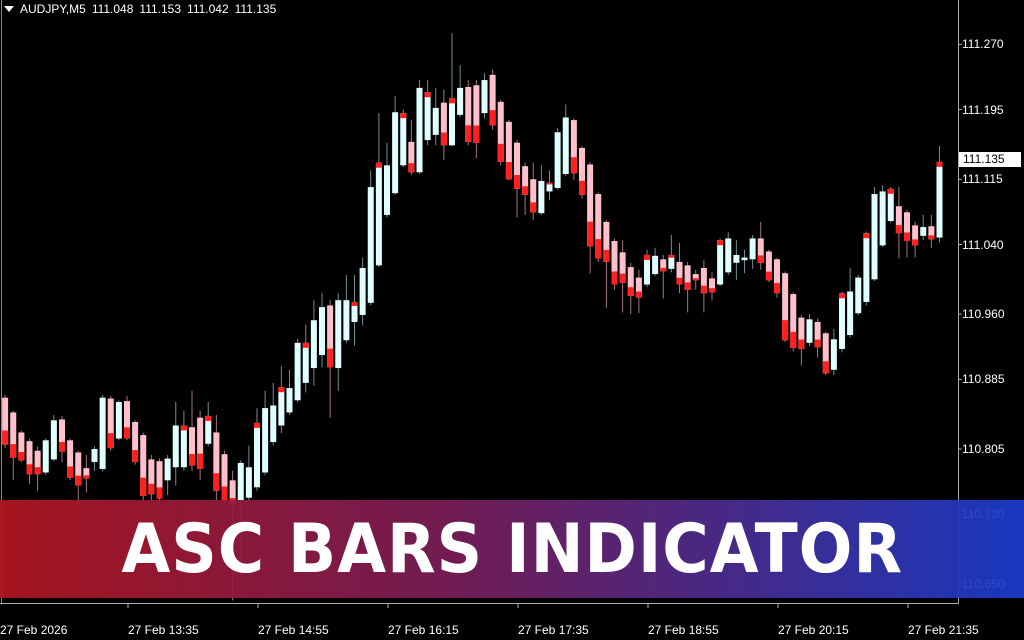  I want to click on low-value: 111.042, so click(208, 9).